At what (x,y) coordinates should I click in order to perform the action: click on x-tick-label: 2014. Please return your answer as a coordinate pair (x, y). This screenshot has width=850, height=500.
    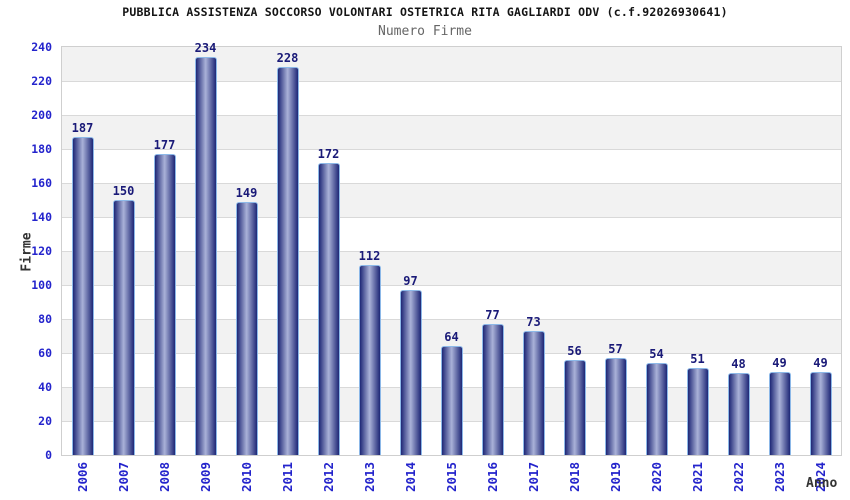
    Looking at the image, I should click on (410, 477).